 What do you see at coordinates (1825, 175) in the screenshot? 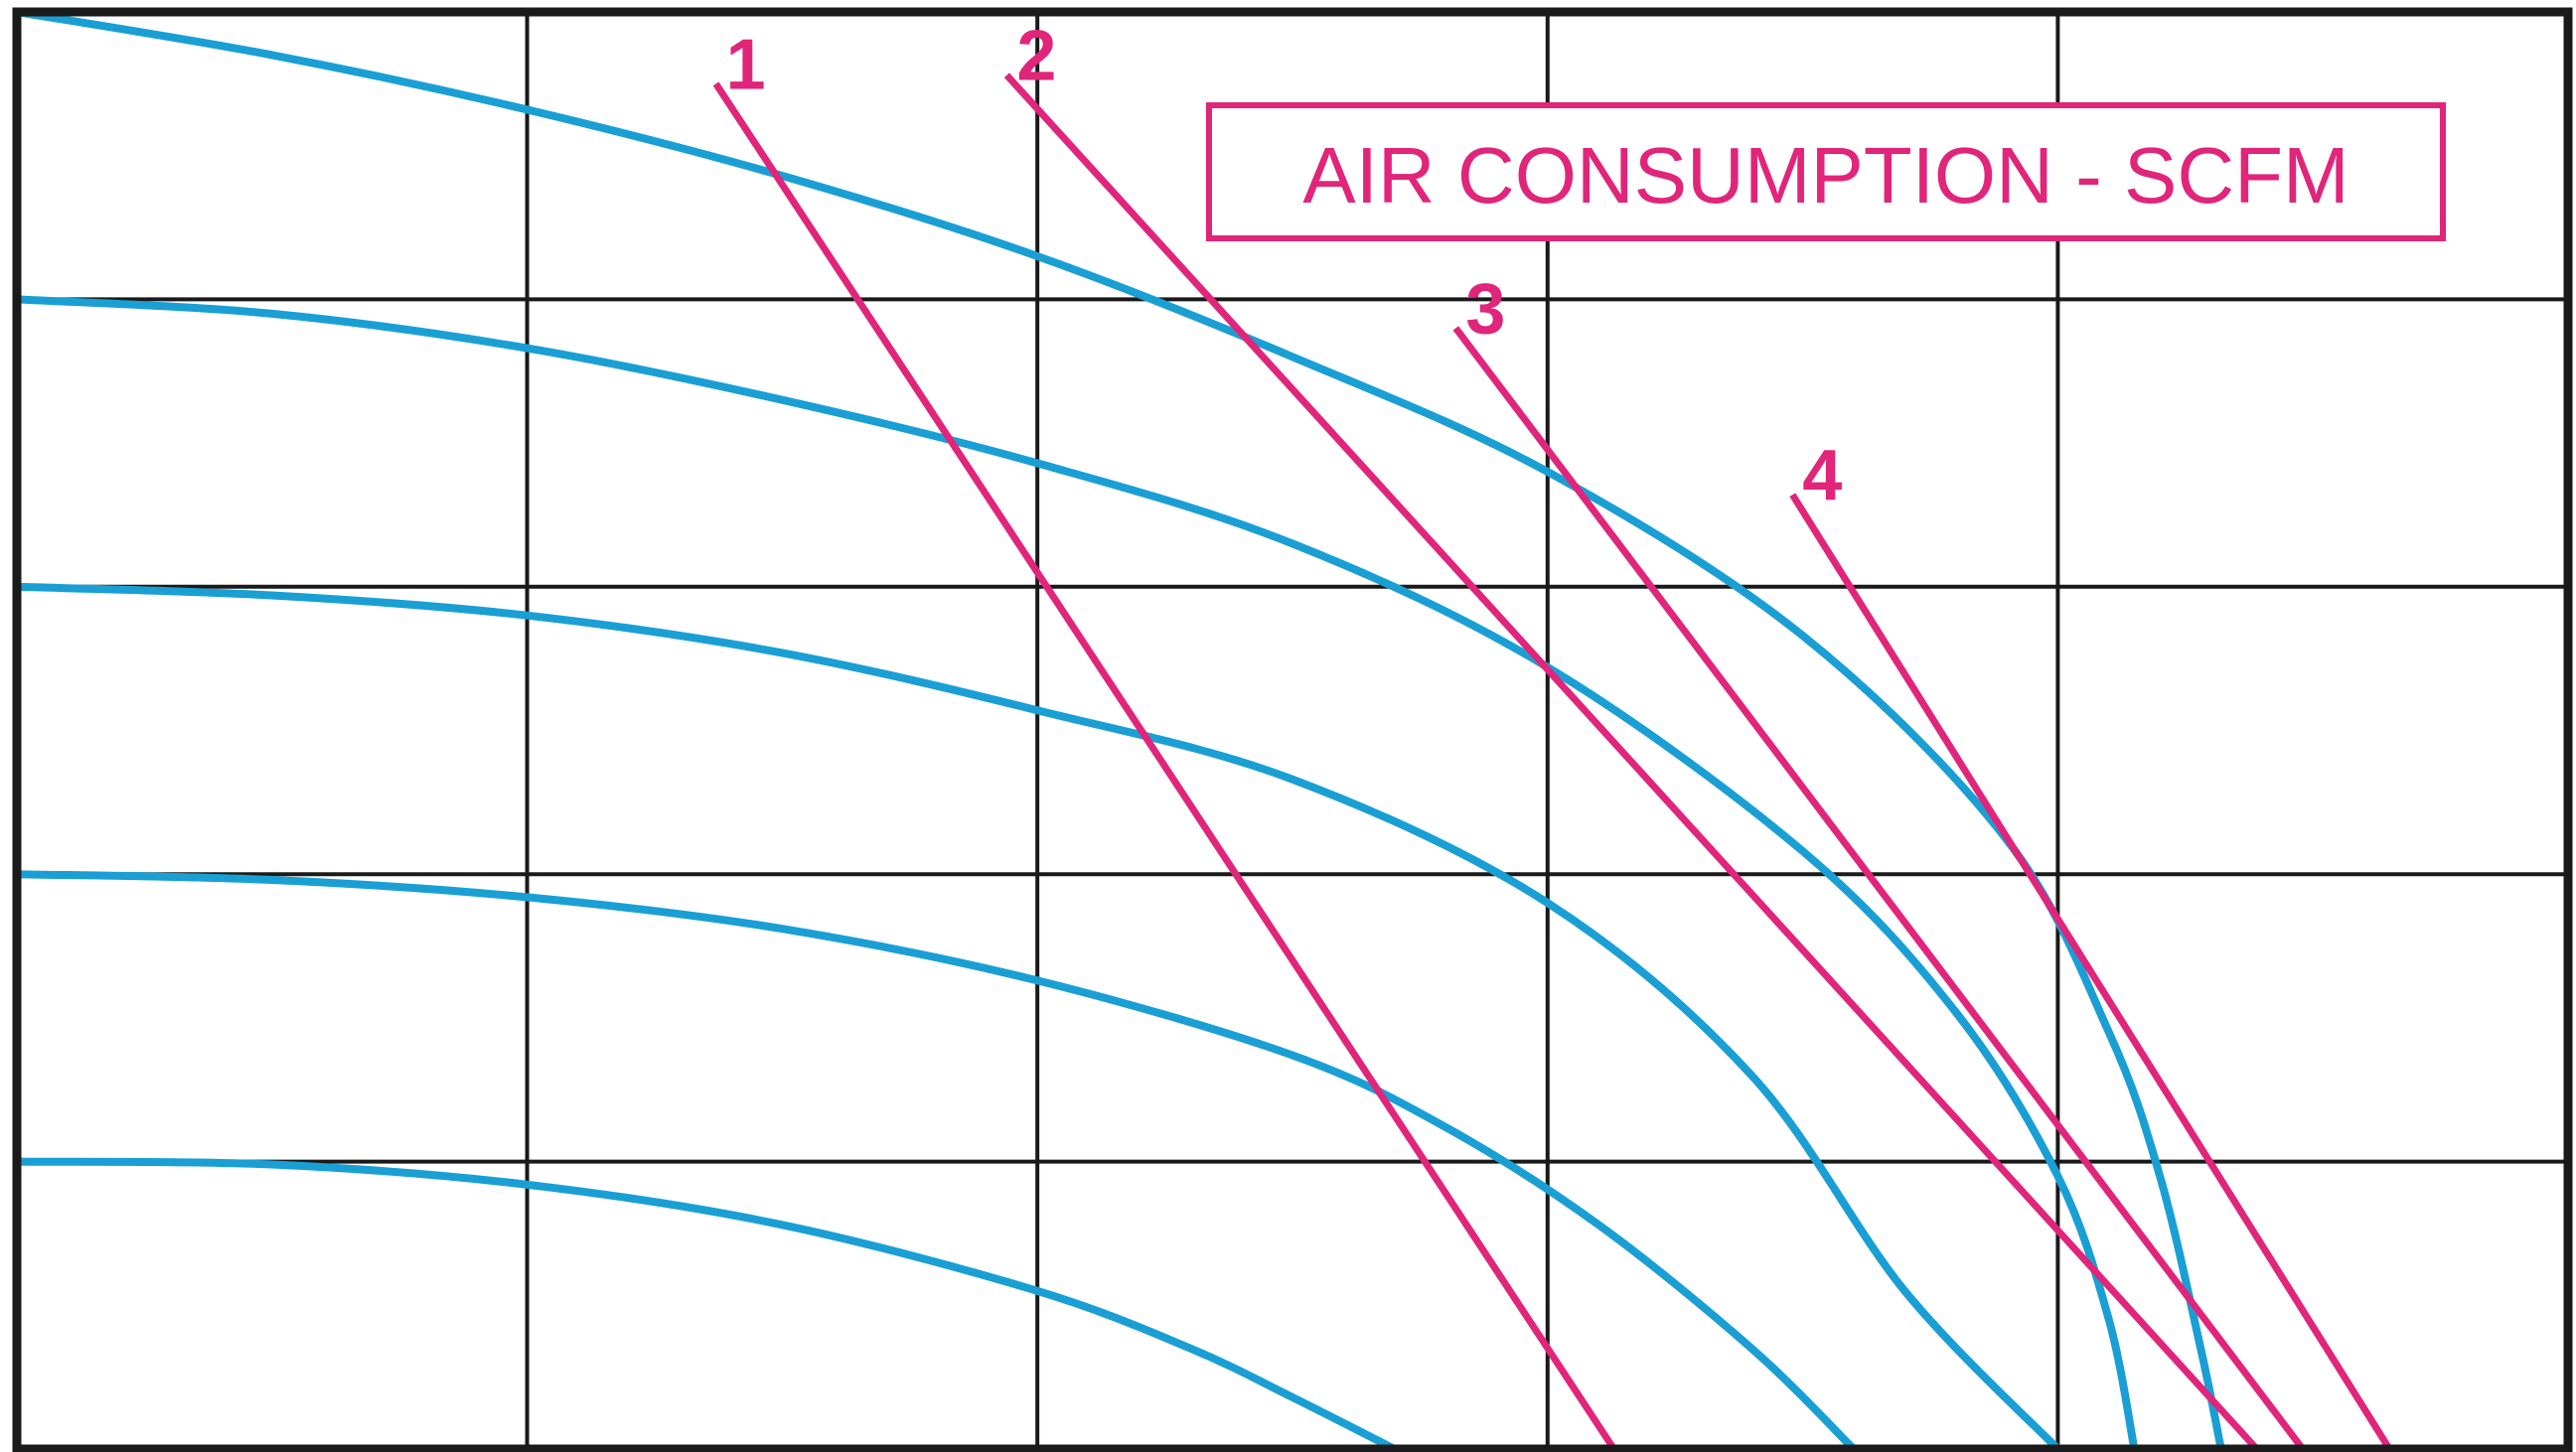
I see `legend-title: AIR CONSUMPTION - SCFM` at bounding box center [1825, 175].